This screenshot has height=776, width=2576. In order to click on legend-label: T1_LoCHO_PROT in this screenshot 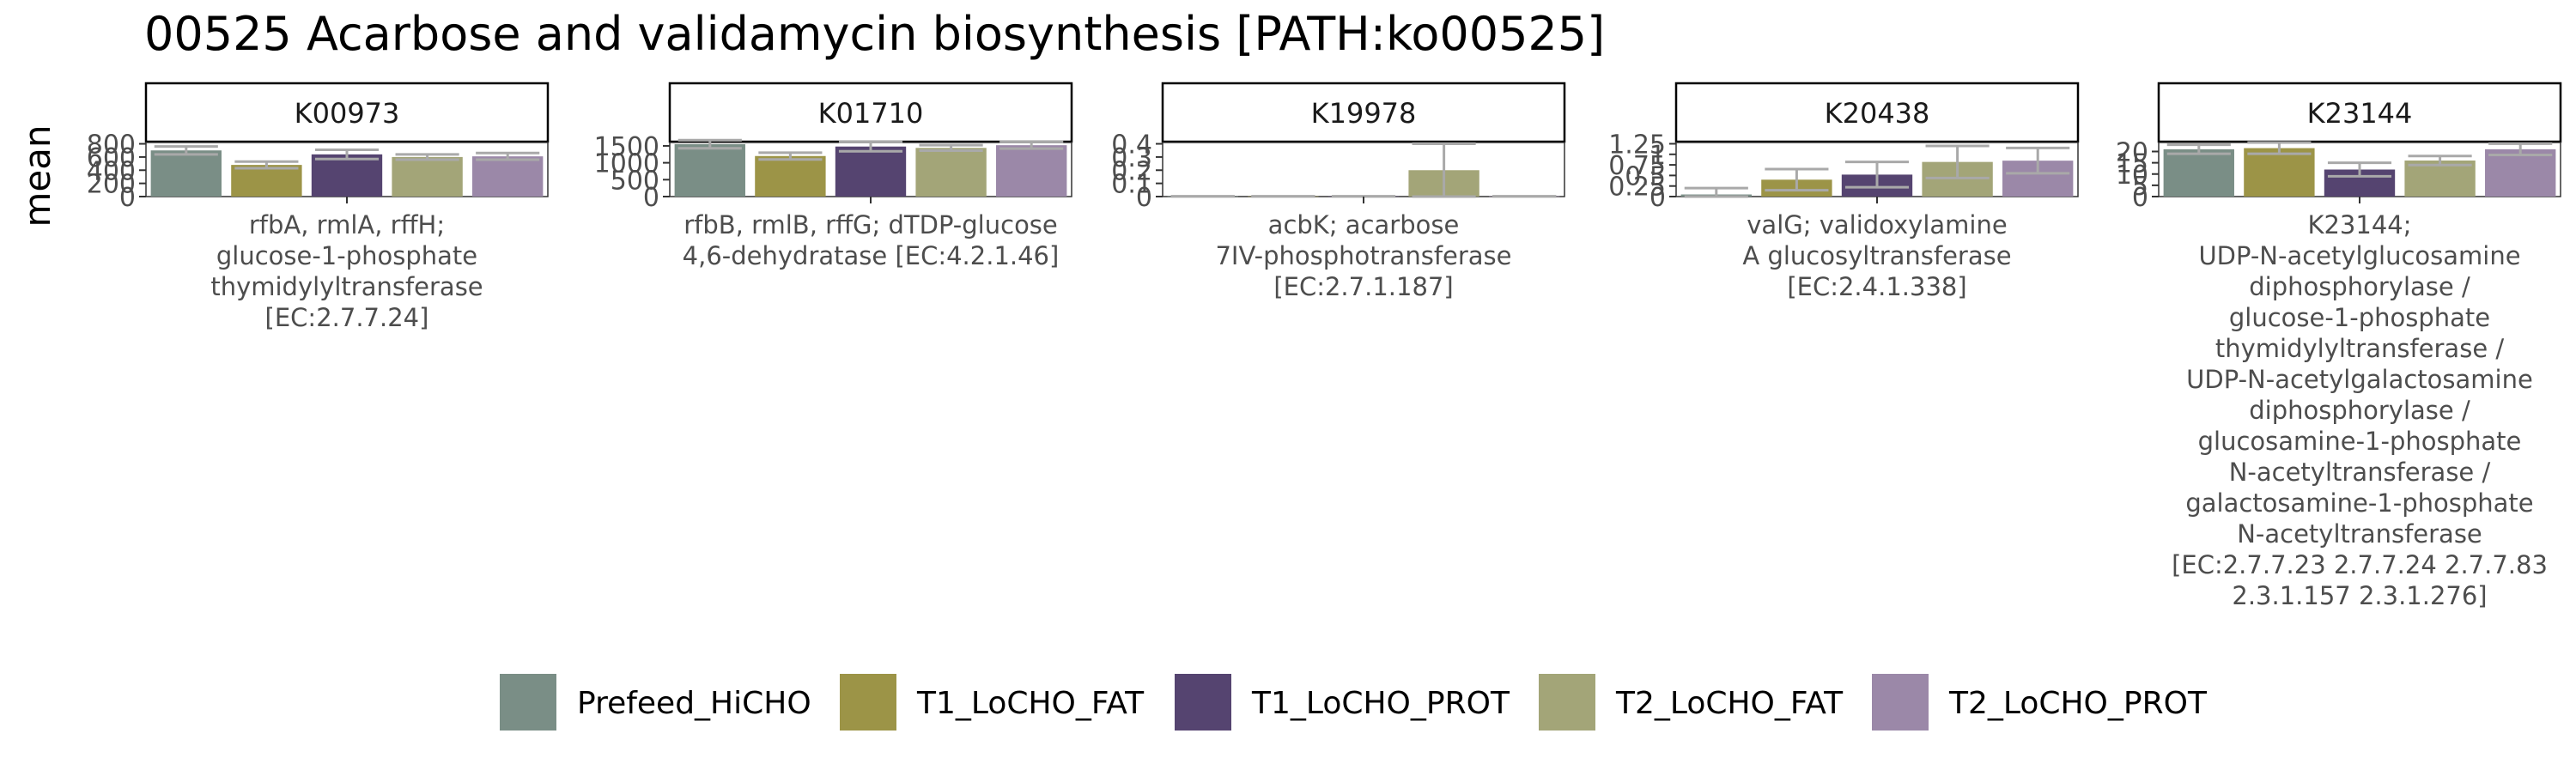, I will do `click(1380, 703)`.